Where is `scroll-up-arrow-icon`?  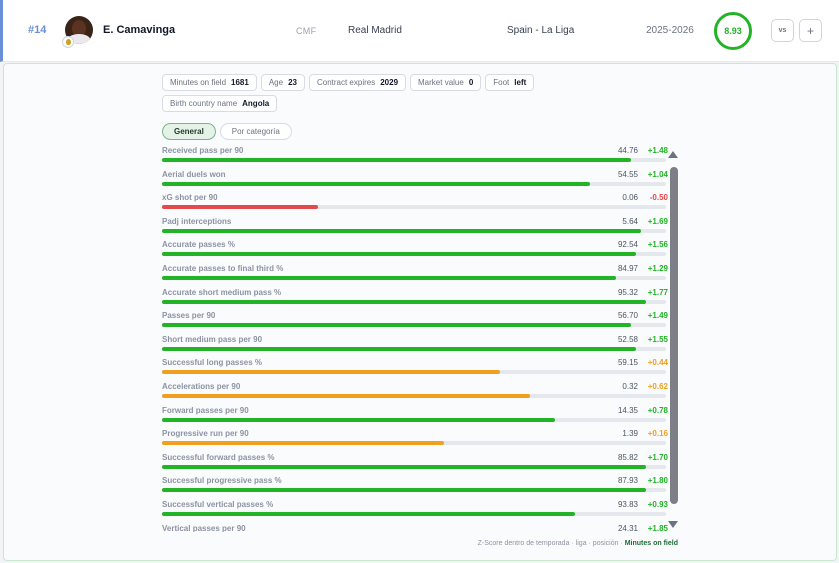 scroll-up-arrow-icon is located at coordinates (673, 154).